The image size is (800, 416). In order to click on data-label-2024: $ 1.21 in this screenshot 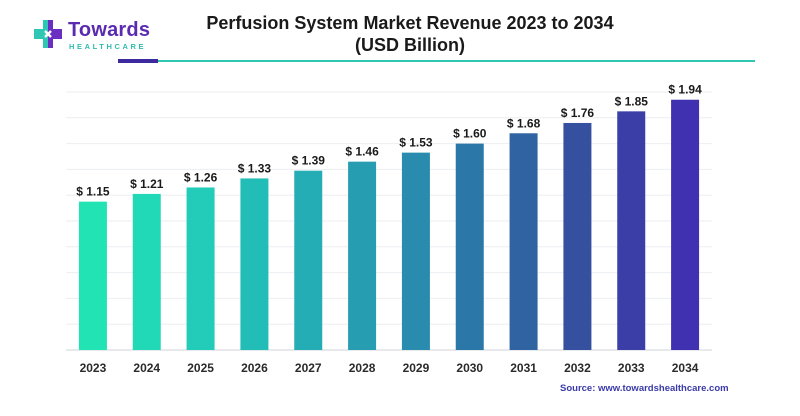, I will do `click(147, 184)`.